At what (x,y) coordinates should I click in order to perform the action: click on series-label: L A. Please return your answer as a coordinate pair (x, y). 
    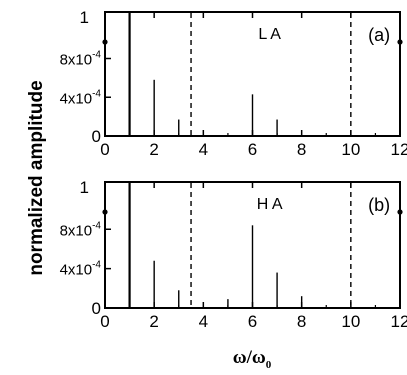
    Looking at the image, I should click on (269, 34).